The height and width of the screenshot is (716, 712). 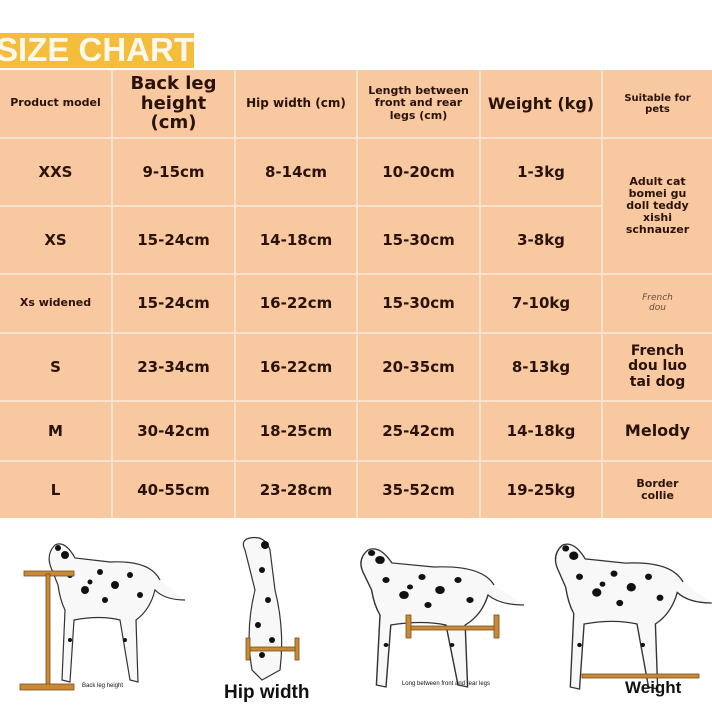 I want to click on model-cell: M, so click(x=55, y=430).